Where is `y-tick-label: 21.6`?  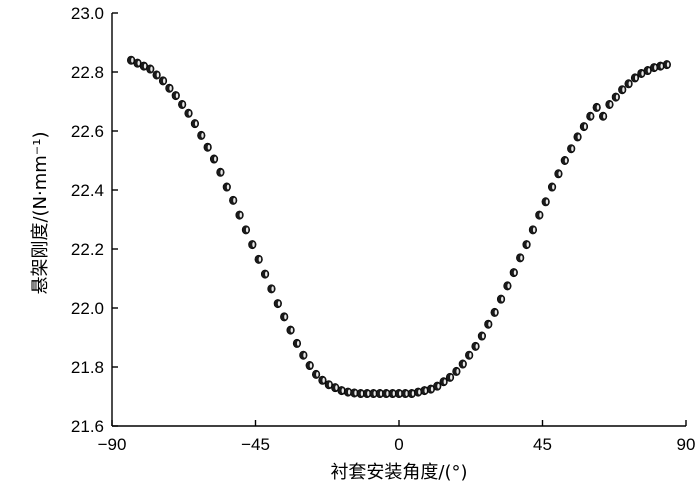
y-tick-label: 21.6 is located at coordinates (87, 426).